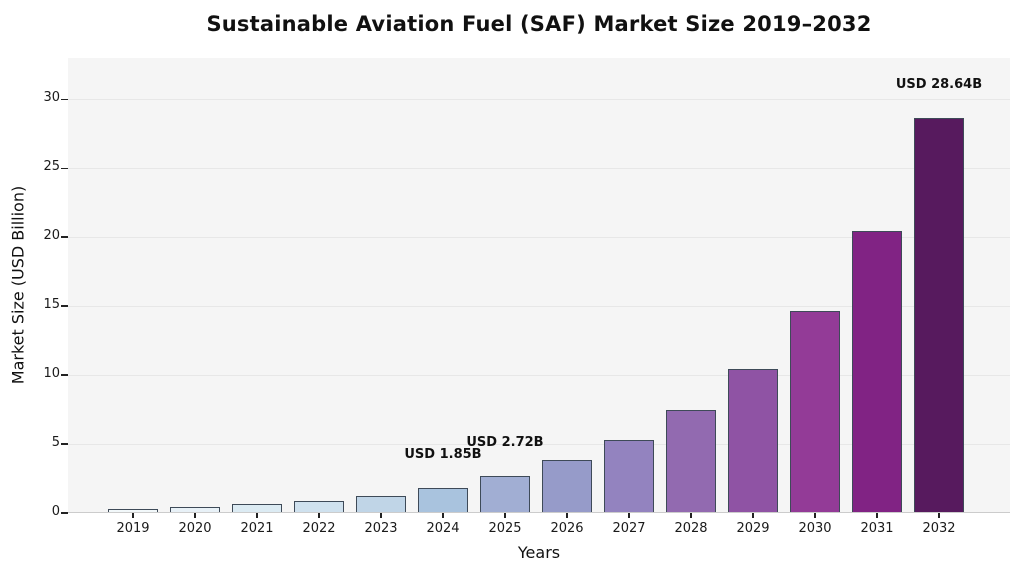 Image resolution: width=1021 pixels, height=574 pixels. I want to click on annotation-2032: USD 28.64B, so click(939, 85).